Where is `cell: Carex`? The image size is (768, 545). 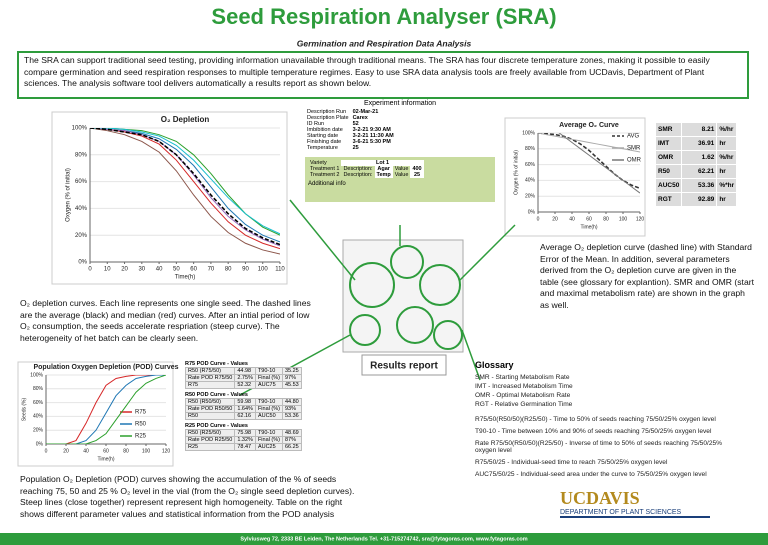 cell: Carex is located at coordinates (360, 118).